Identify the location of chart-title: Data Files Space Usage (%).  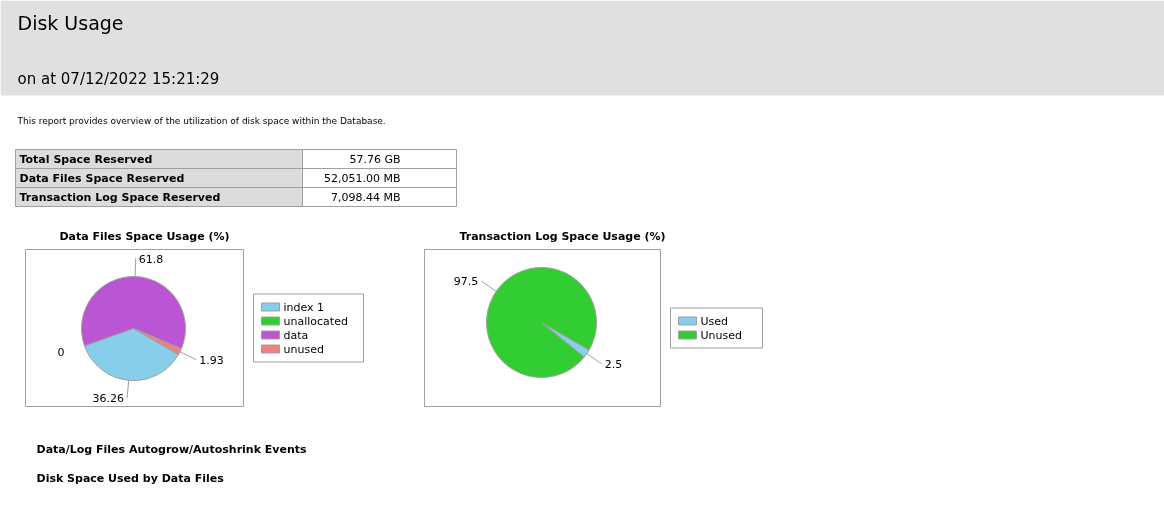
(144, 236).